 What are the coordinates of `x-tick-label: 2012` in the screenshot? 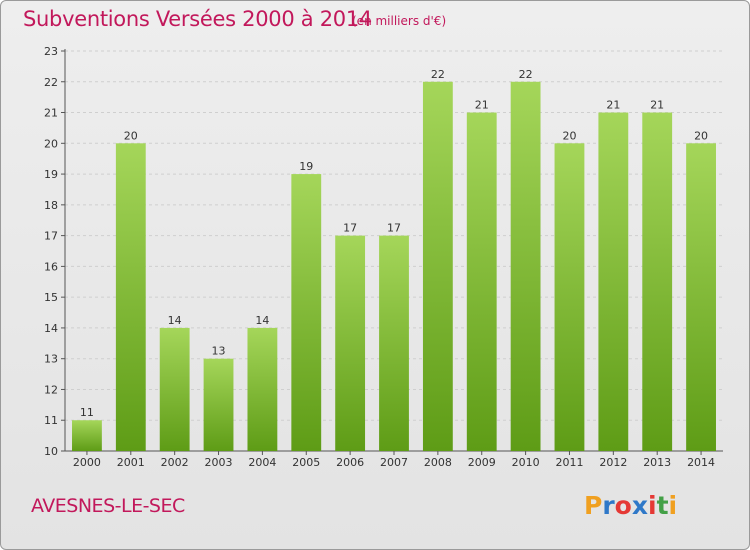 It's located at (613, 462).